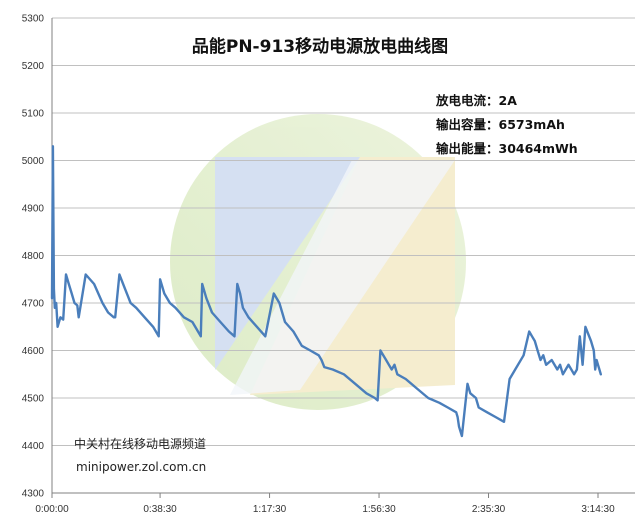 This screenshot has height=527, width=640. What do you see at coordinates (33, 209) in the screenshot?
I see `y-tick-label: 4900` at bounding box center [33, 209].